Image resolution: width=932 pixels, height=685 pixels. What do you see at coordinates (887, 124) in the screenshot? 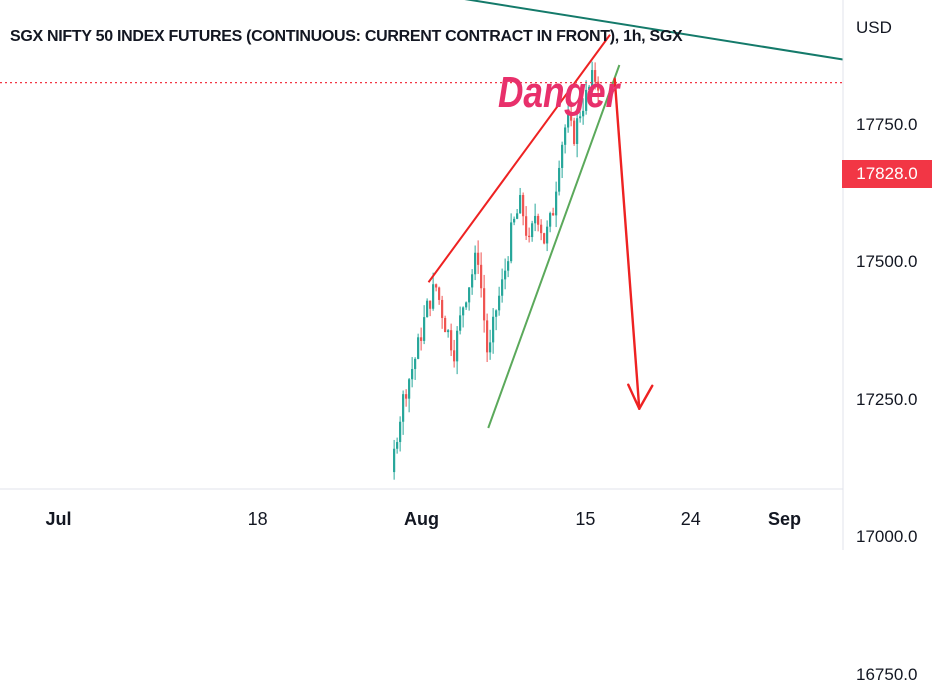
I see `price-tick-label: 17750.0` at bounding box center [887, 124].